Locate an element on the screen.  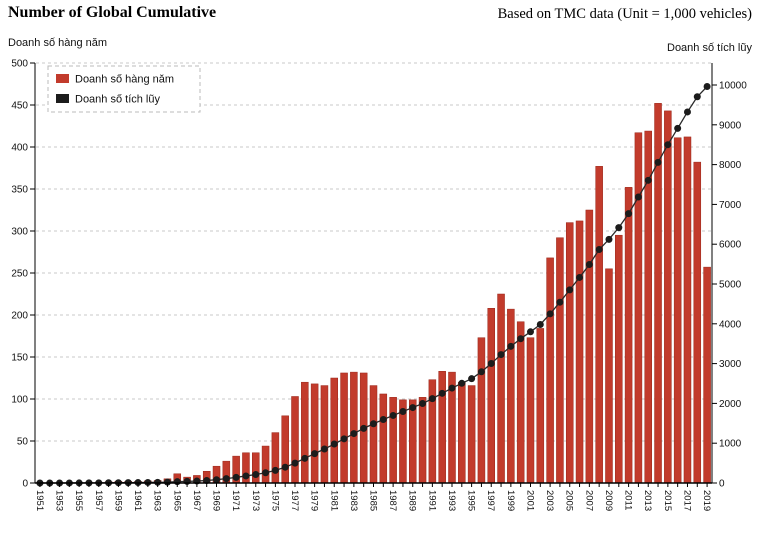
bar-2009 is located at coordinates (609, 376).